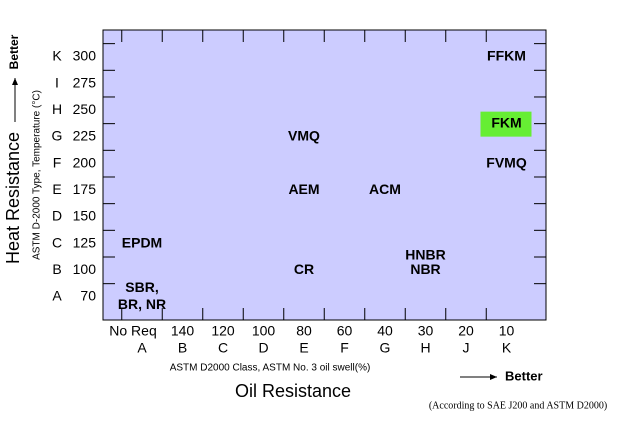 This screenshot has width=622, height=435. I want to click on x-swell-label: 20, so click(466, 331).